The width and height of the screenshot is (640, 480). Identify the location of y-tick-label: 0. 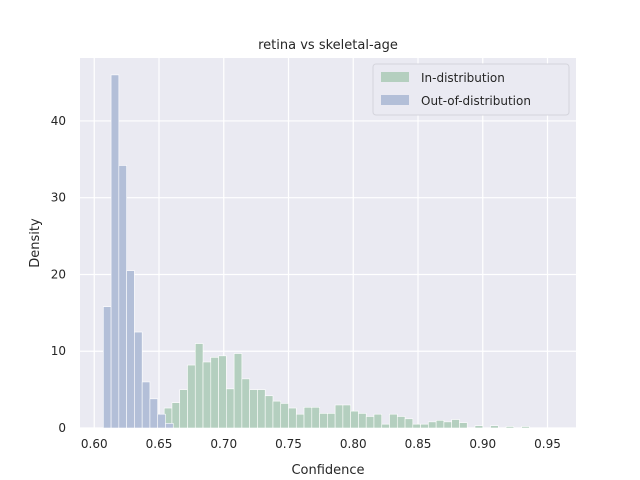
(62, 428).